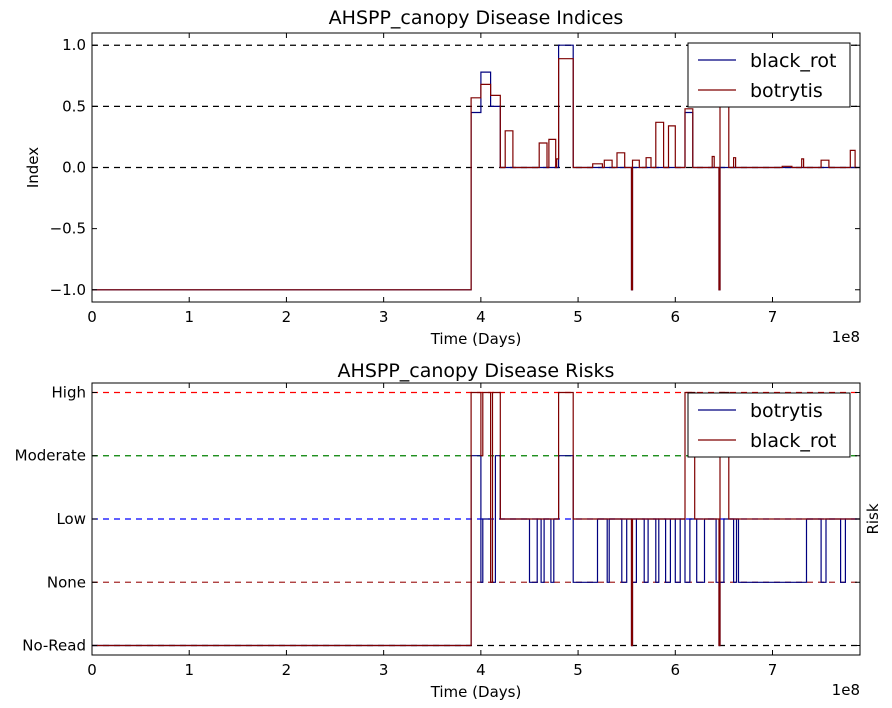 The height and width of the screenshot is (708, 892). Describe the element at coordinates (476, 371) in the screenshot. I see `chart-title: AHSPP_canopy Disease Risks` at that location.